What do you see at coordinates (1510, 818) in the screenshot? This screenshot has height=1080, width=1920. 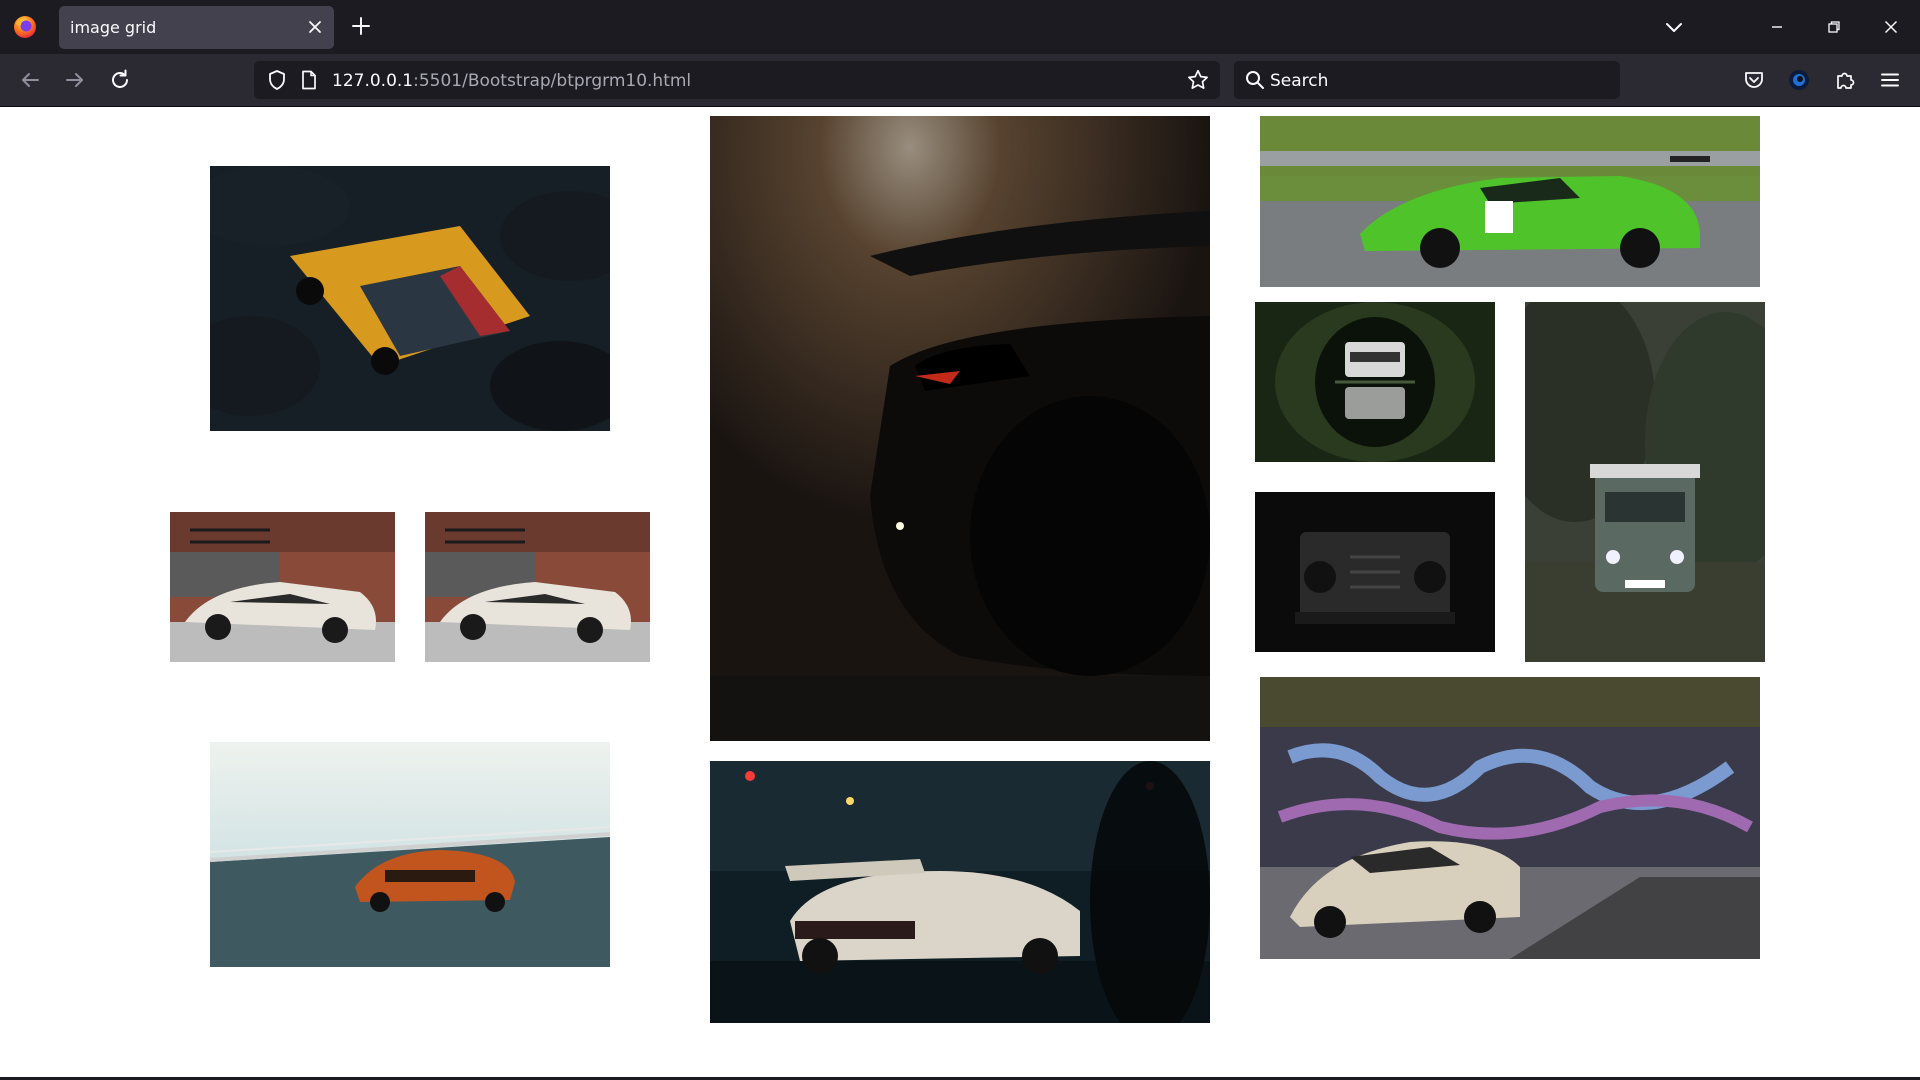 I see `image-white-lamborghini-huracan-graffiti` at bounding box center [1510, 818].